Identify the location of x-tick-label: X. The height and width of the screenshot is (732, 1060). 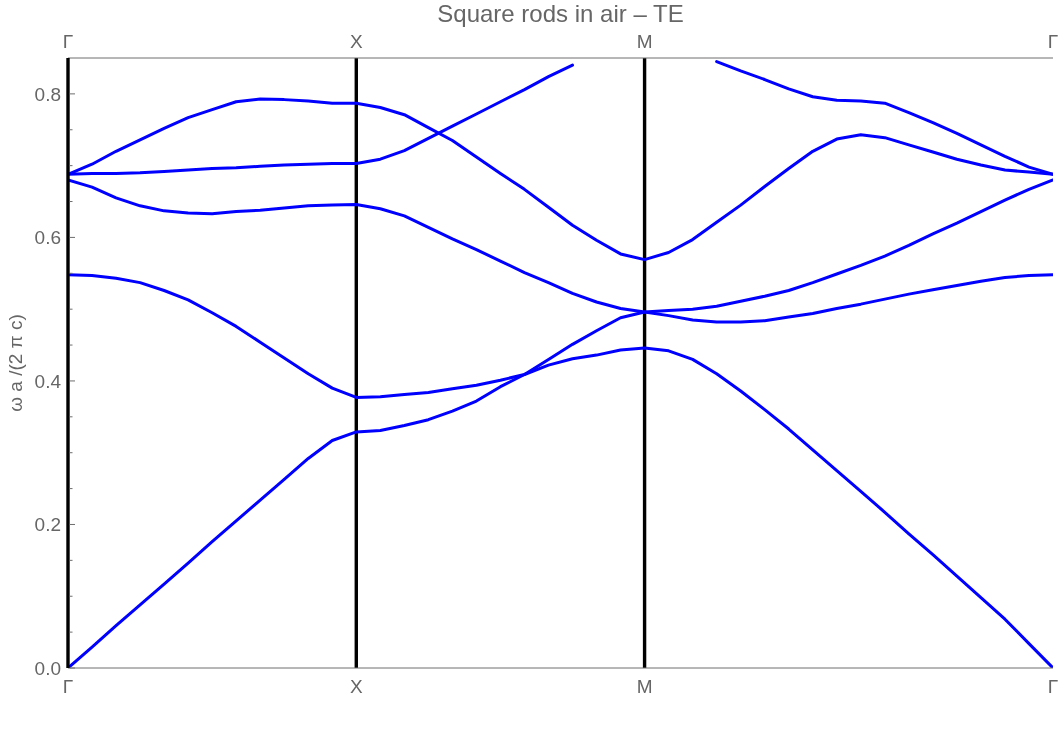
(356, 41).